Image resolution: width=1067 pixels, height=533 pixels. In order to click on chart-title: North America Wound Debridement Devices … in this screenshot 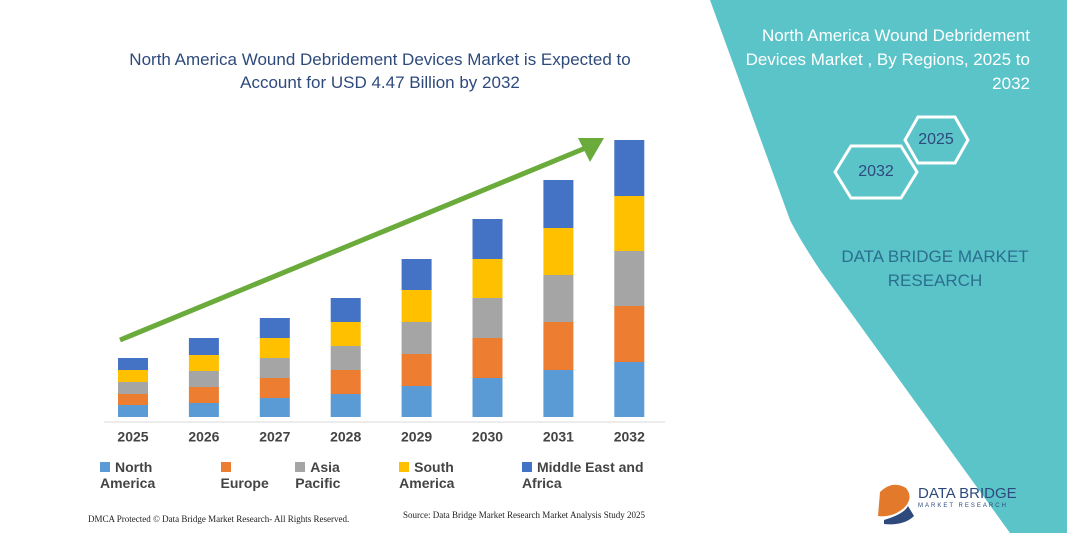, I will do `click(380, 71)`.